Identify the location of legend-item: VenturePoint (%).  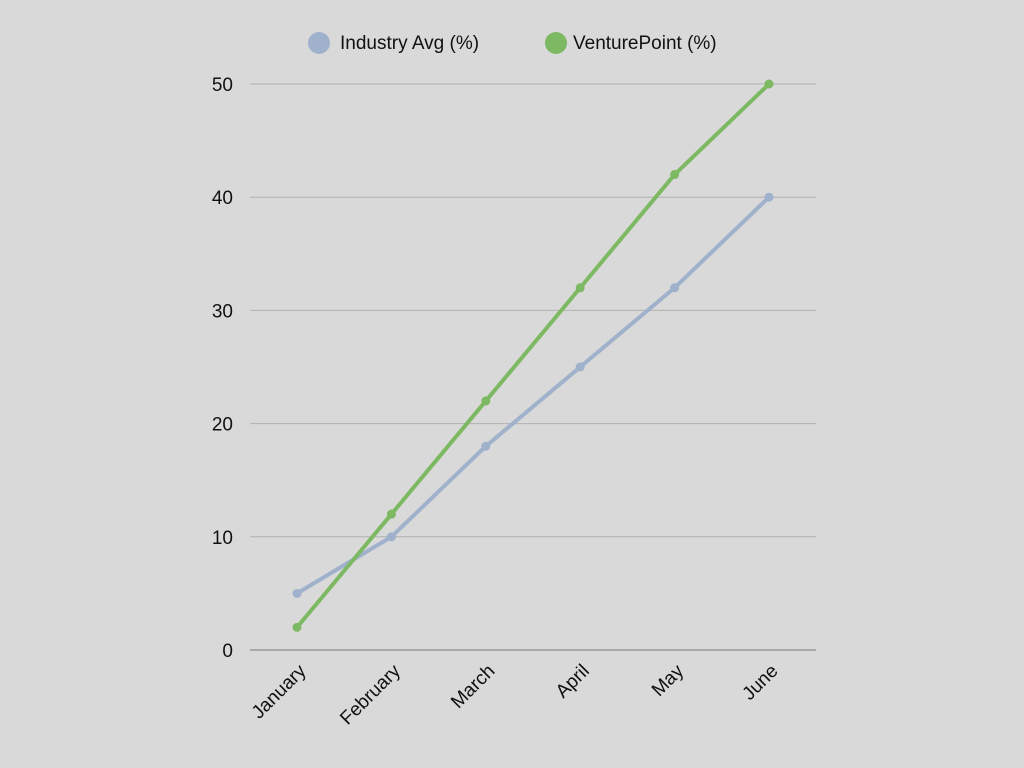
(631, 43).